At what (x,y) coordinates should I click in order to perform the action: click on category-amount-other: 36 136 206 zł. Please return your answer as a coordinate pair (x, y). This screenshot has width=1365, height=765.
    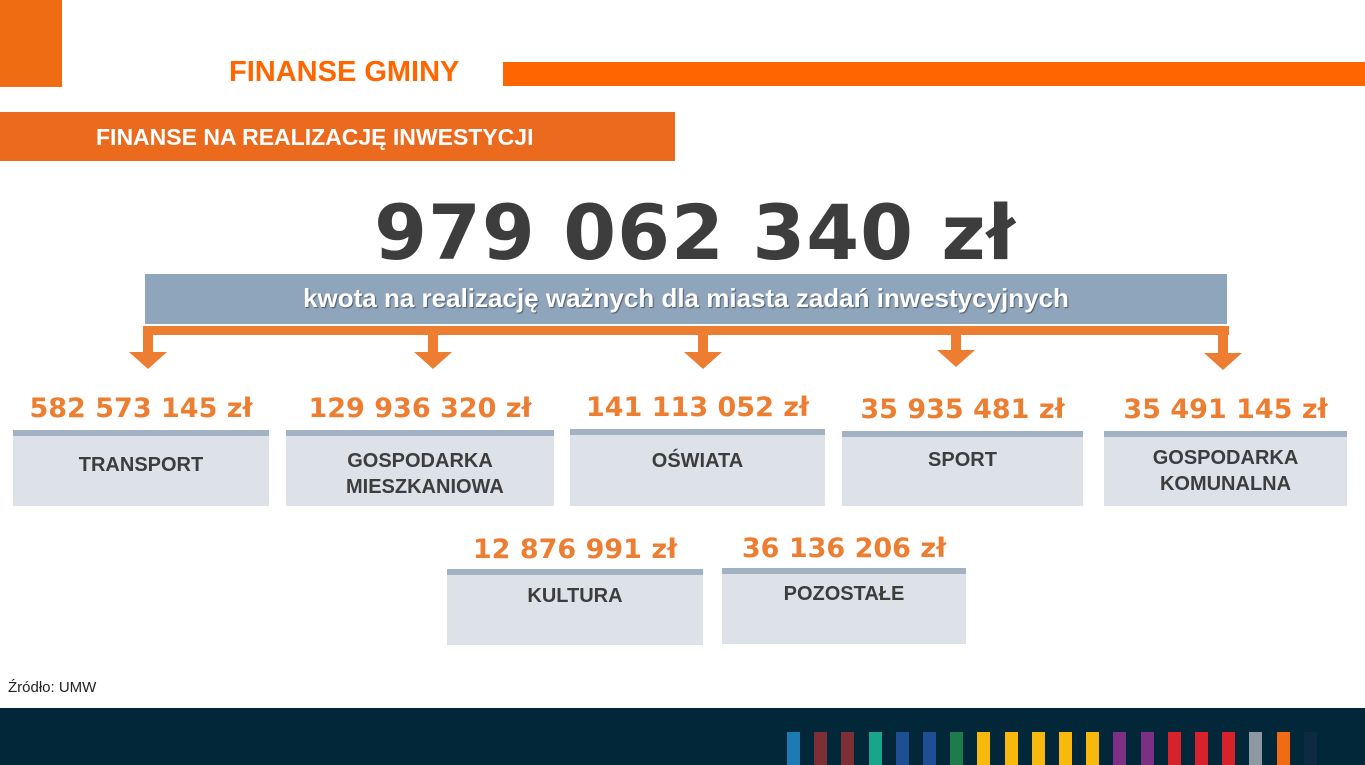
    Looking at the image, I should click on (844, 548).